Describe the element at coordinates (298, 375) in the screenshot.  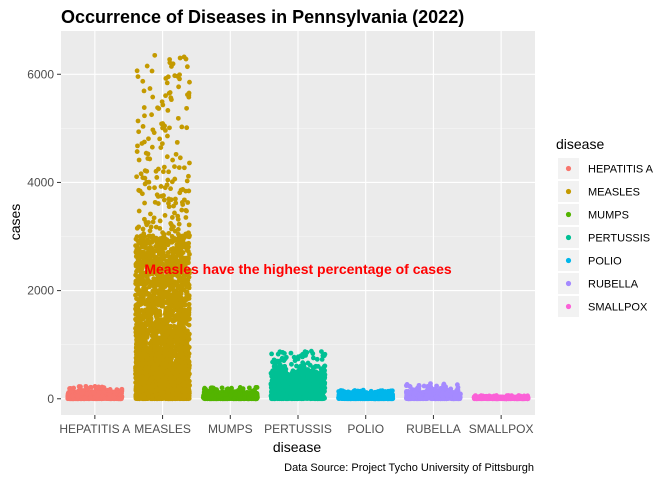
I see `series-pertussis` at that location.